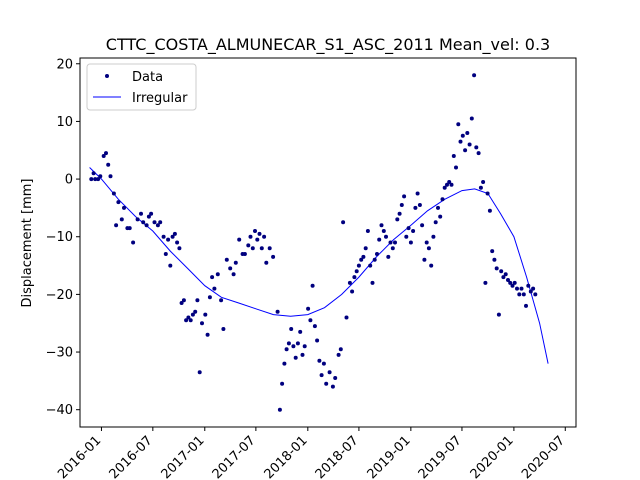 Image resolution: width=640 pixels, height=480 pixels. I want to click on y-tick-label: −40, so click(59, 410).